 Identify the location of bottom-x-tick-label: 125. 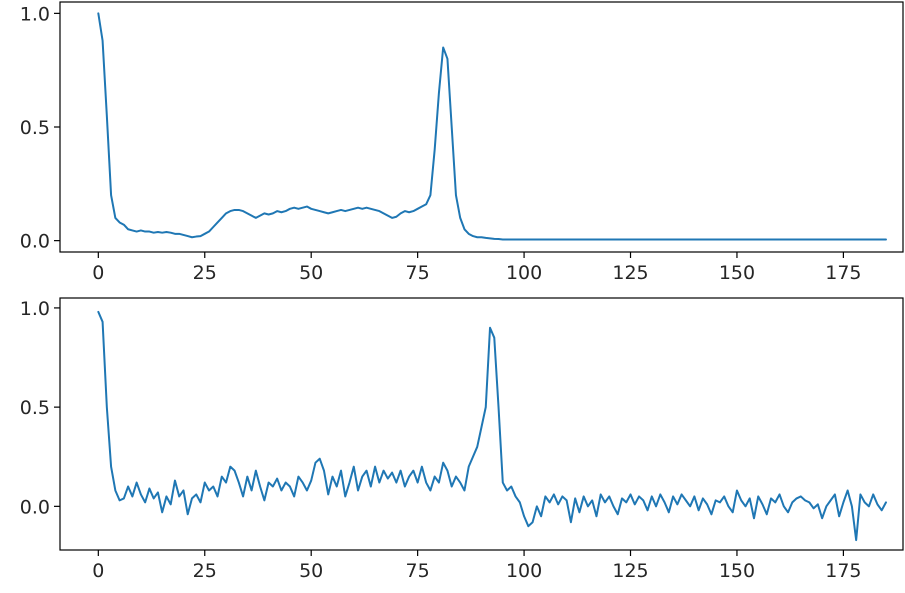
(630, 571).